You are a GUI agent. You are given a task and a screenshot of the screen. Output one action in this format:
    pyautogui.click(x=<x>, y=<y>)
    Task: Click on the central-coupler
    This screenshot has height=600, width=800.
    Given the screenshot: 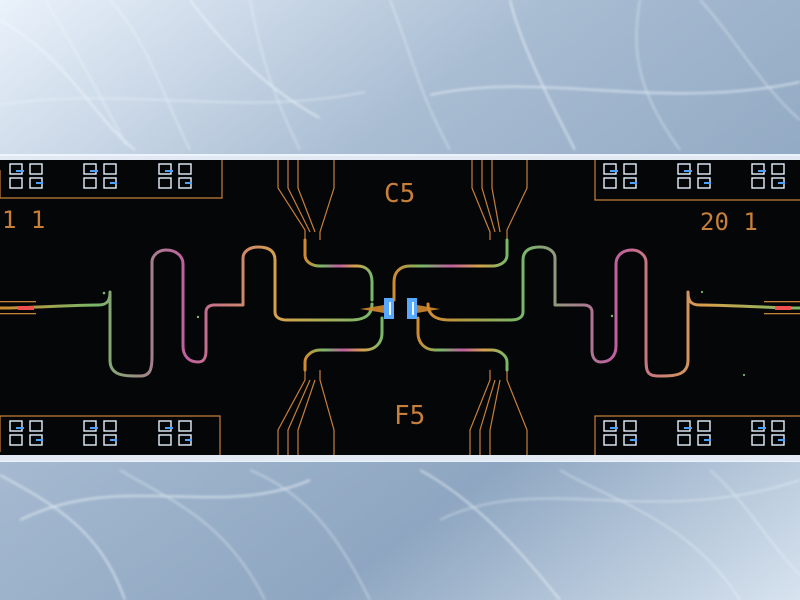 What is the action you would take?
    pyautogui.click(x=400, y=308)
    